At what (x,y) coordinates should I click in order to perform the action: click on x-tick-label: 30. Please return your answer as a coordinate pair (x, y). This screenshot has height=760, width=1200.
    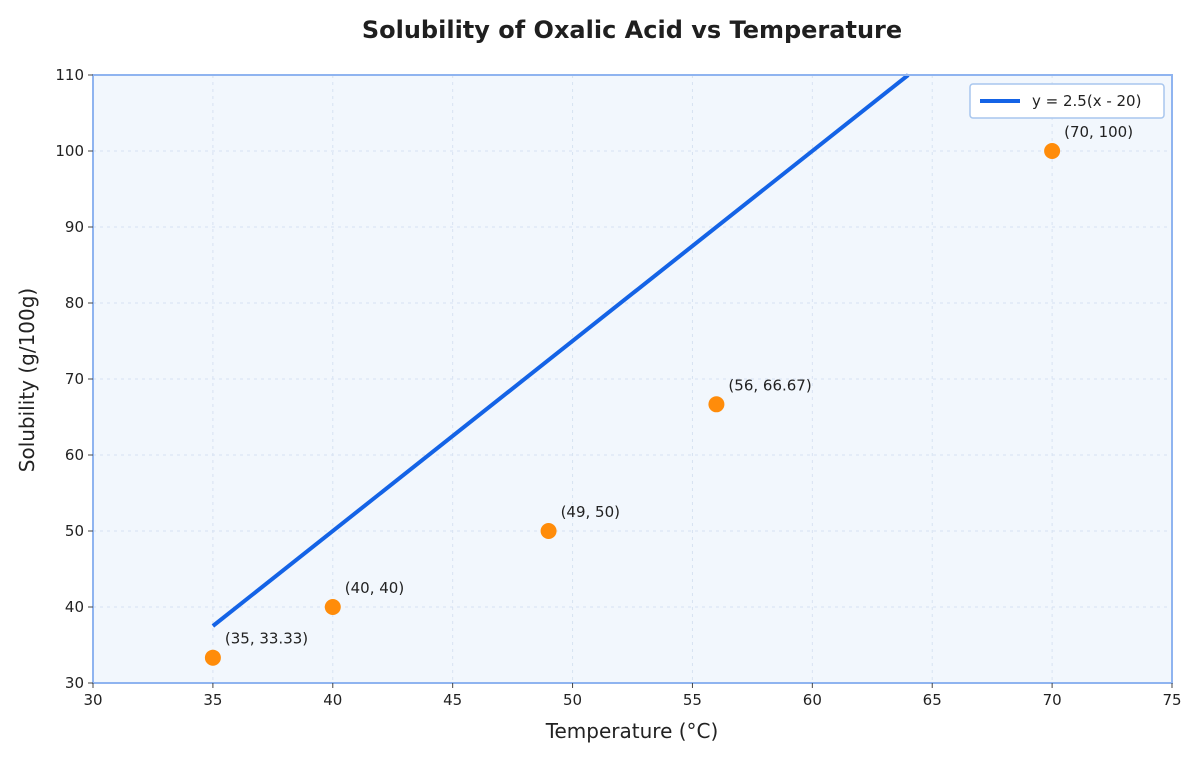
    Looking at the image, I should click on (92, 700).